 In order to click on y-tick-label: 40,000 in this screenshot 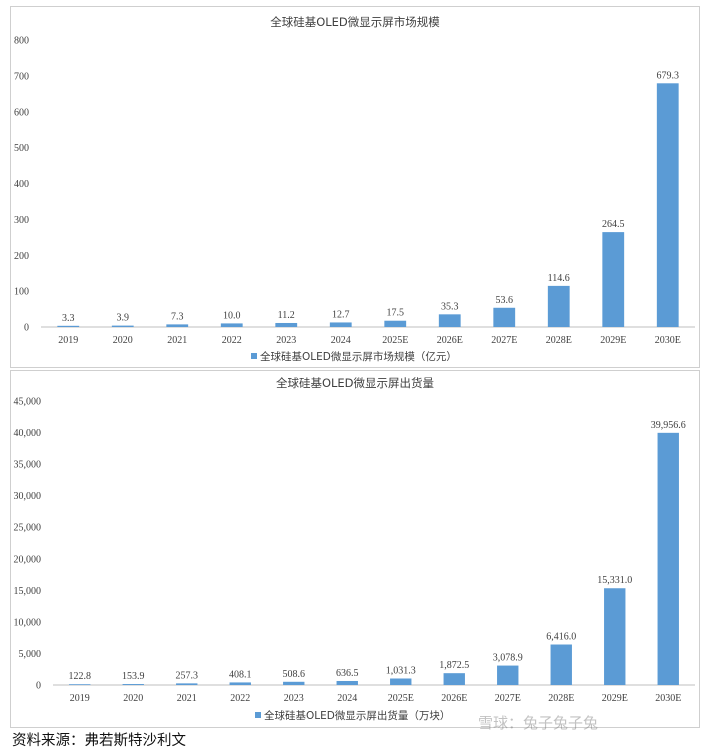, I will do `click(28, 433)`.